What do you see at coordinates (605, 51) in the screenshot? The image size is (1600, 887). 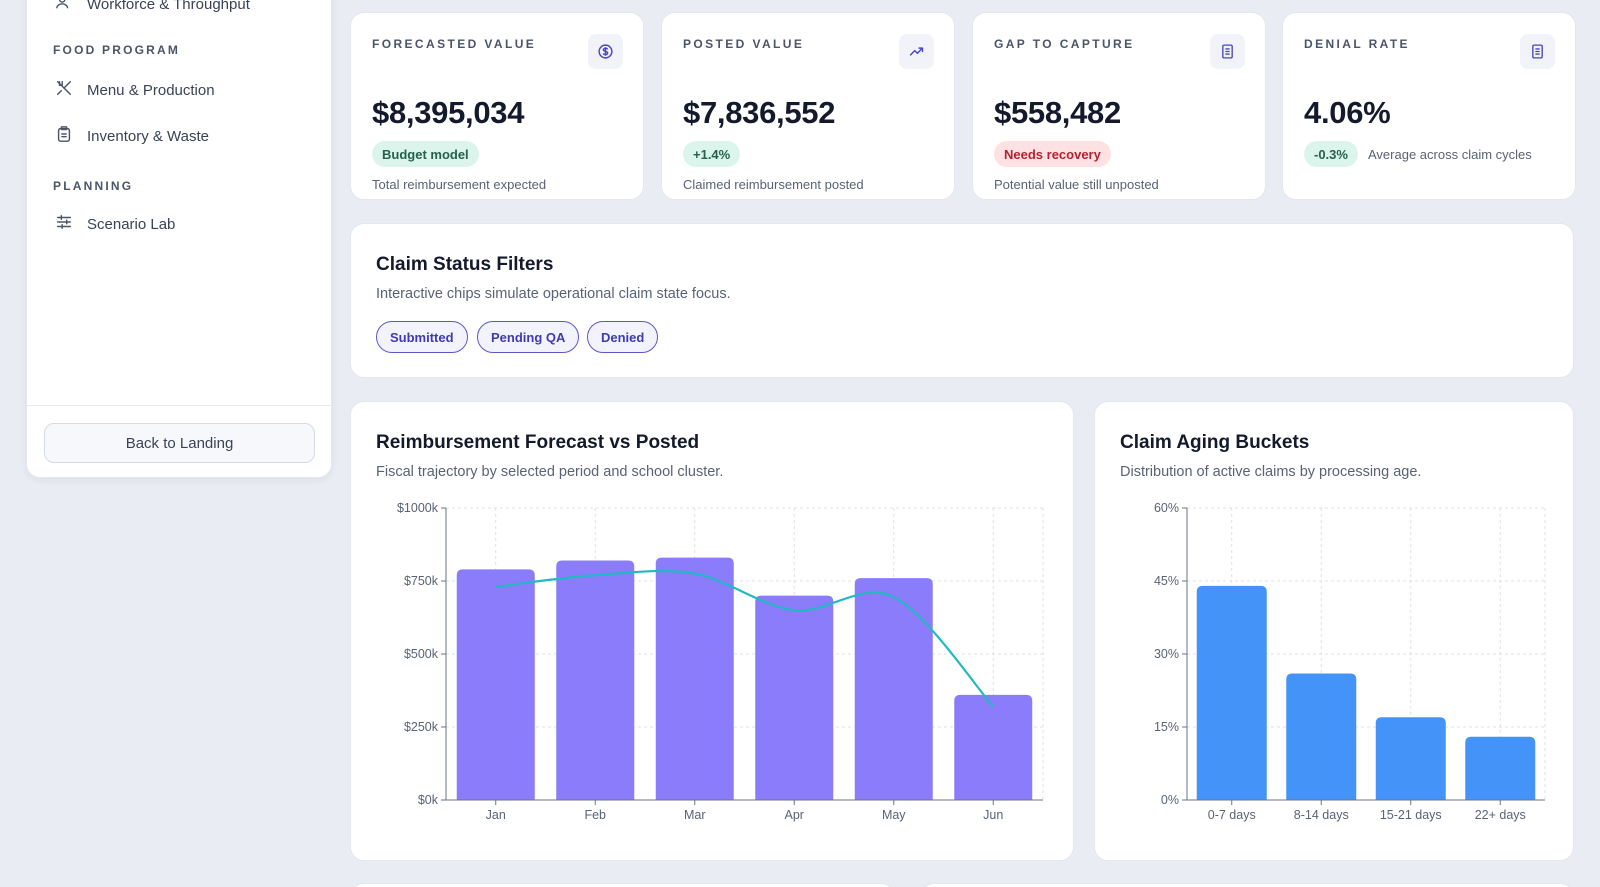 I see `dollar-circle-icon` at bounding box center [605, 51].